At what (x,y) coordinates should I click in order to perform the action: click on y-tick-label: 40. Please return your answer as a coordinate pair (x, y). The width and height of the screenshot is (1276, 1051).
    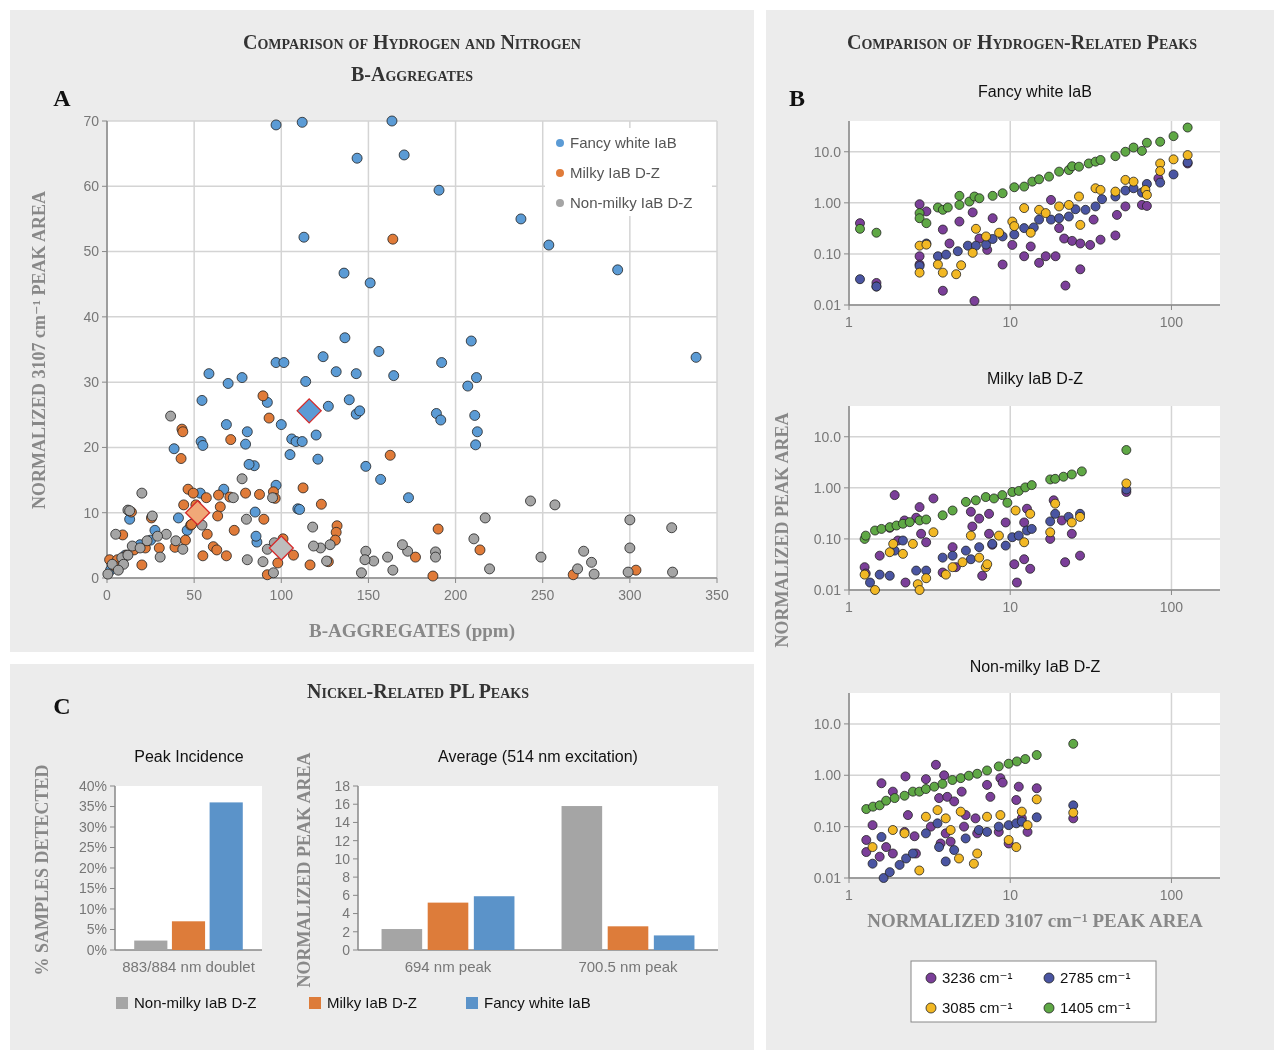
    Looking at the image, I should click on (91, 316).